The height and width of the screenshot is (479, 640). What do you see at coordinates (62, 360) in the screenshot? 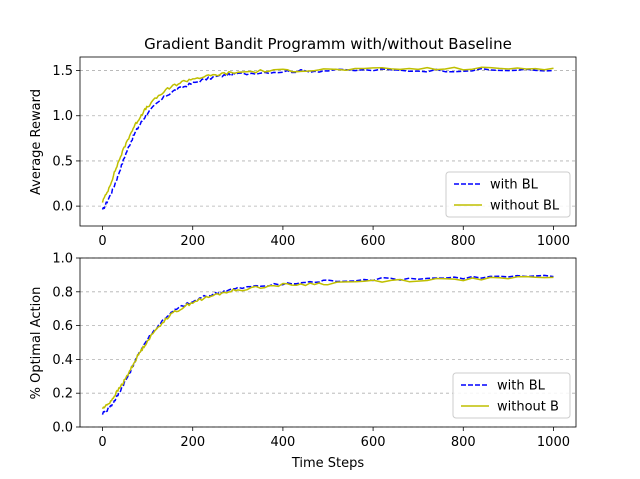
I see `y-tick-label: 0.4` at bounding box center [62, 360].